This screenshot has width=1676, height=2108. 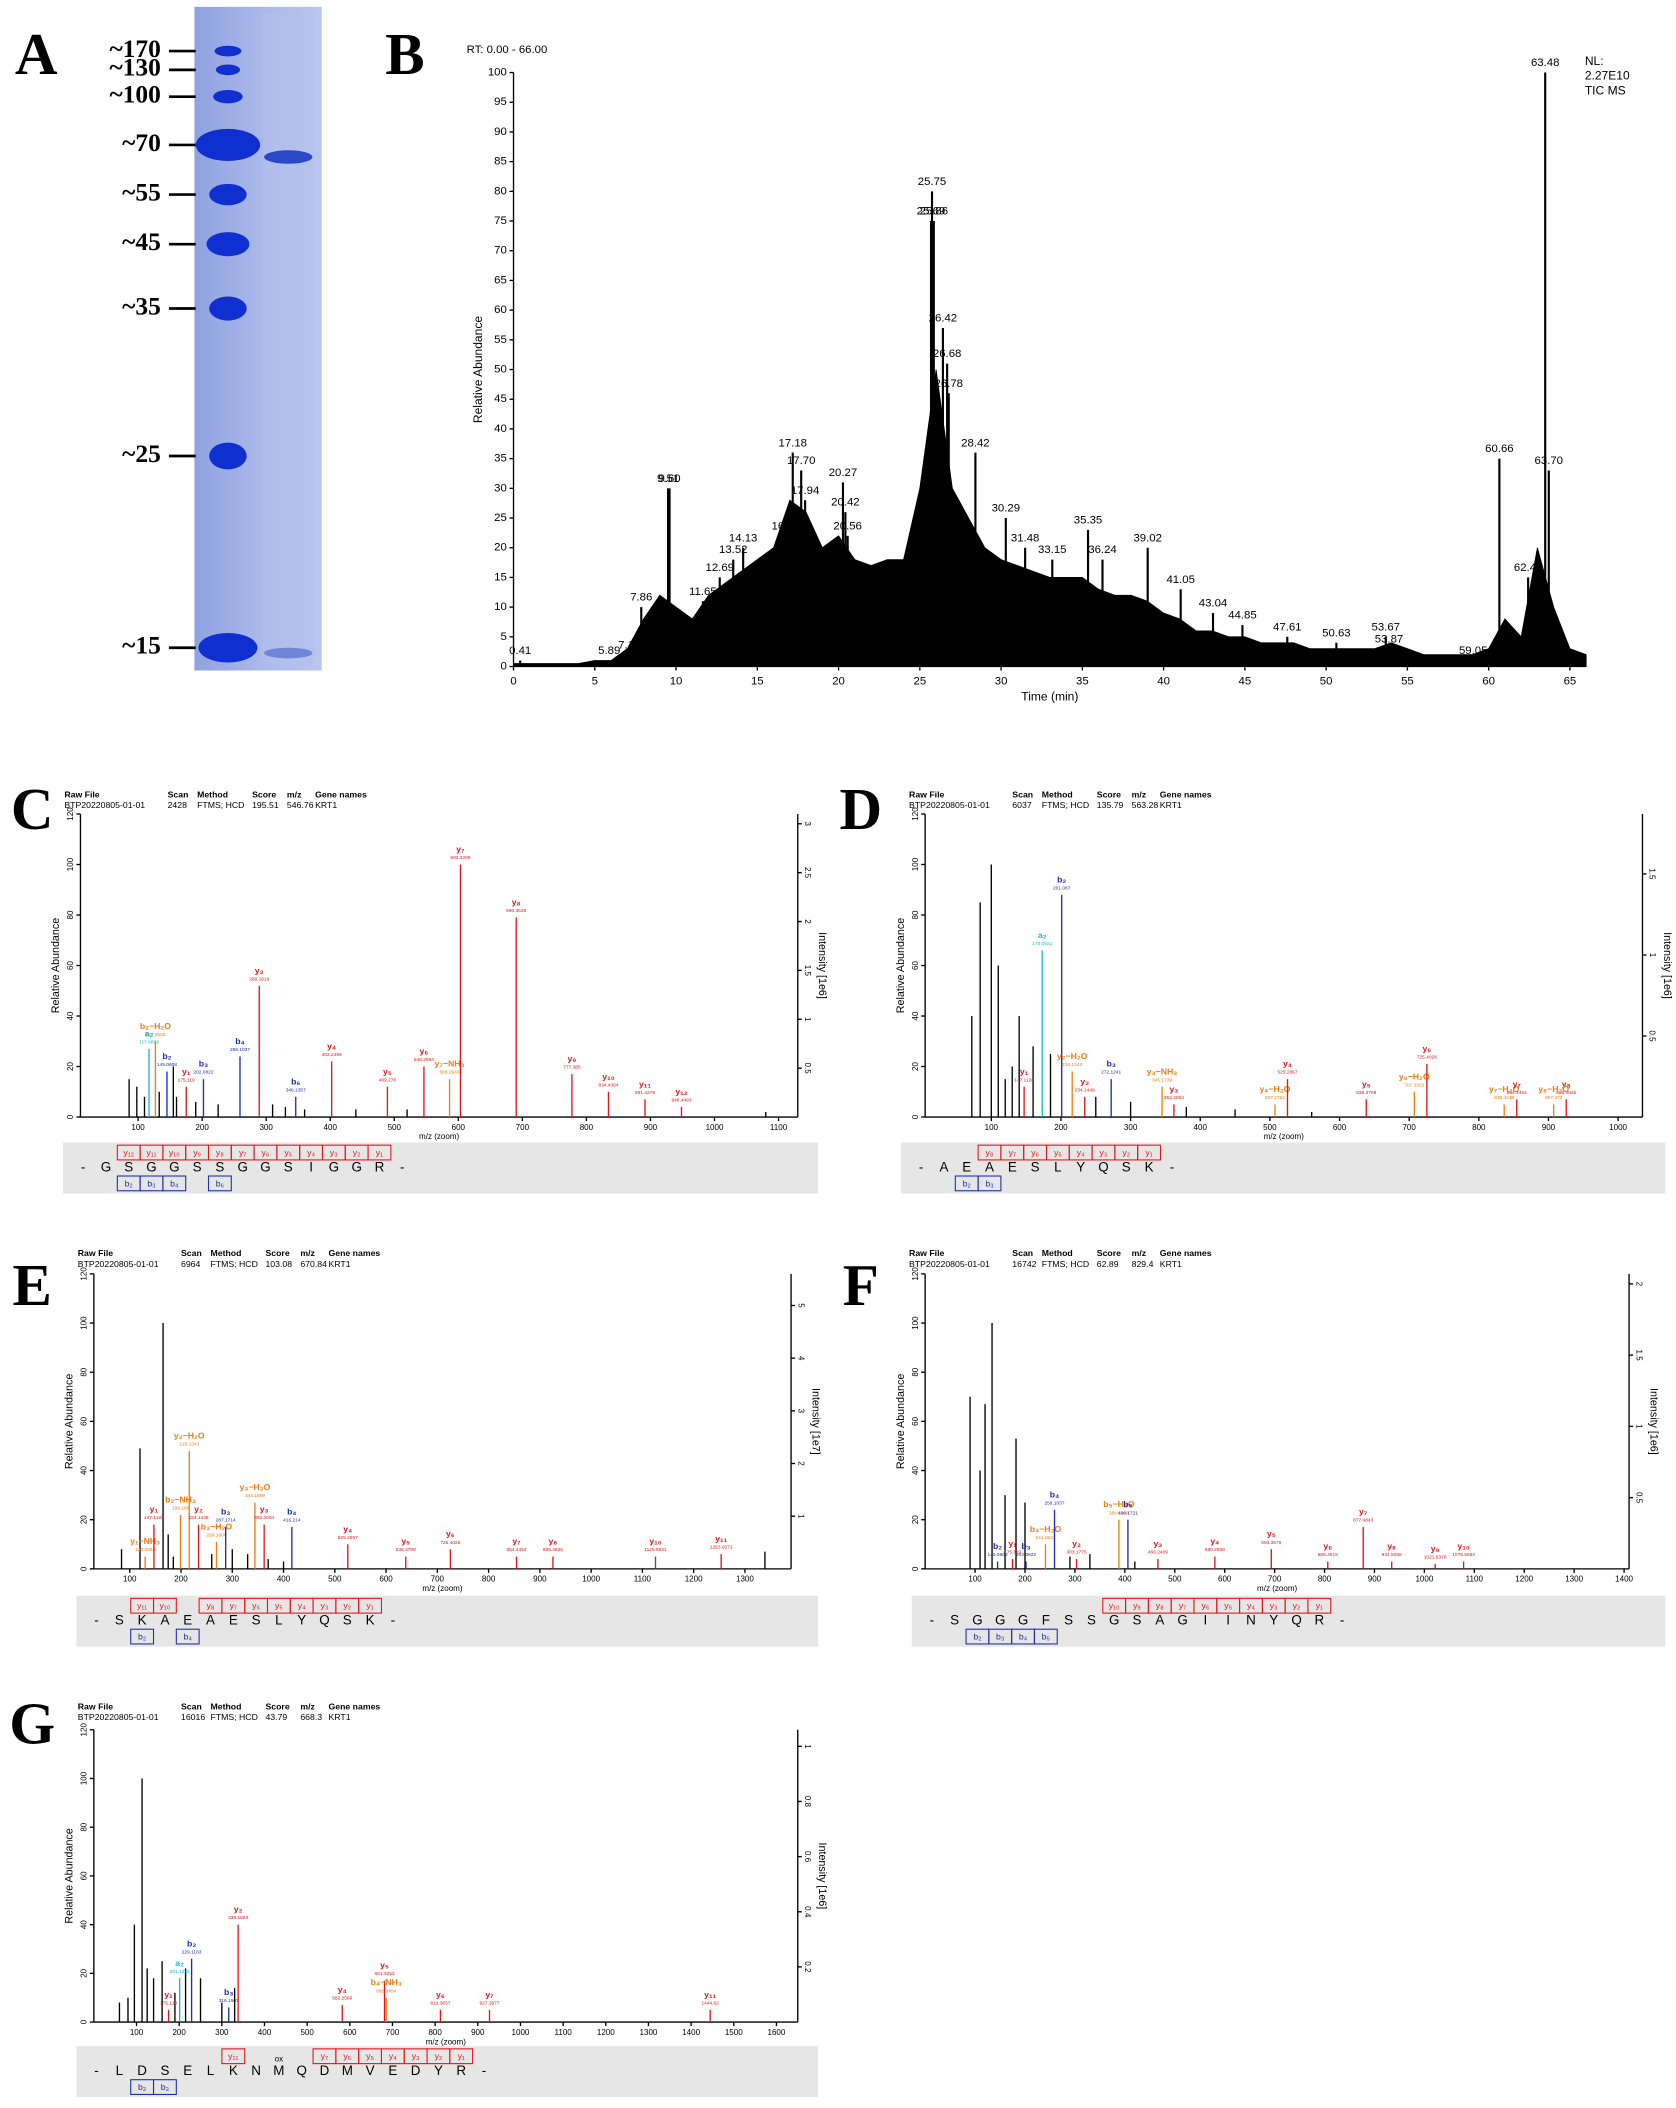 What do you see at coordinates (379, 1153) in the screenshot?
I see `y-ion-tag: y₁` at bounding box center [379, 1153].